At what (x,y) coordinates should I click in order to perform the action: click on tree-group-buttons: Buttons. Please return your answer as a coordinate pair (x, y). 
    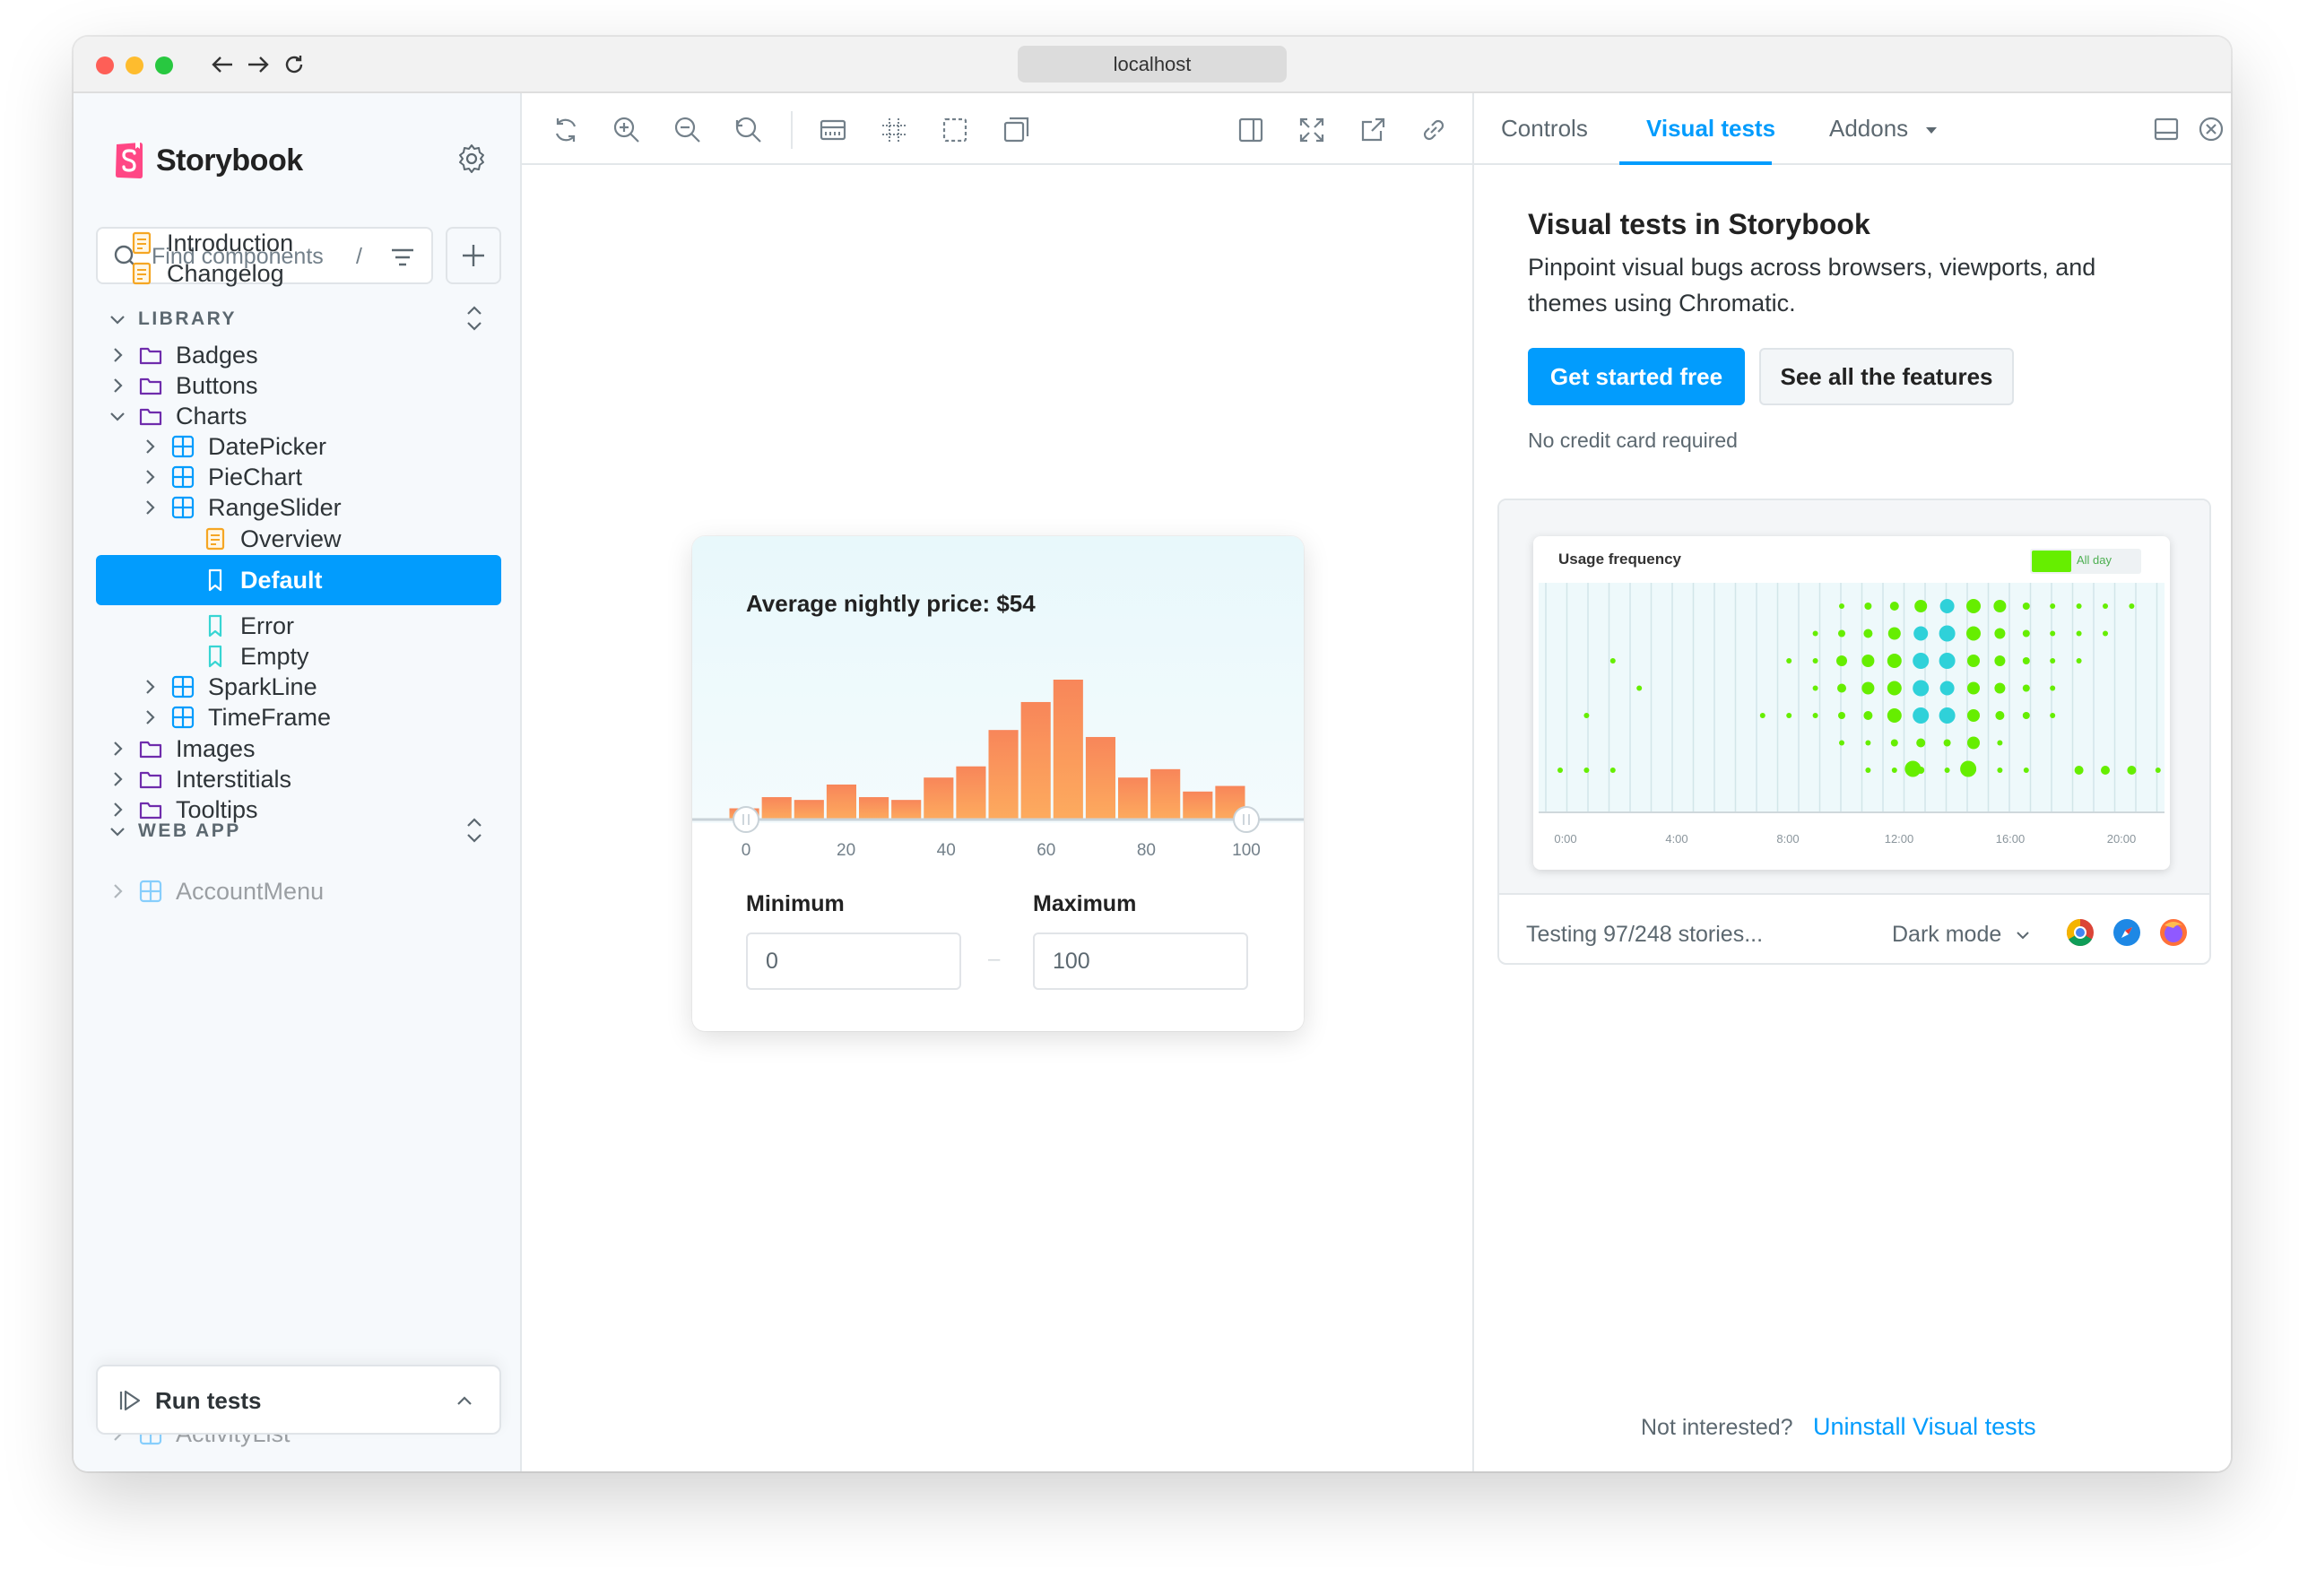
    Looking at the image, I should click on (183, 385).